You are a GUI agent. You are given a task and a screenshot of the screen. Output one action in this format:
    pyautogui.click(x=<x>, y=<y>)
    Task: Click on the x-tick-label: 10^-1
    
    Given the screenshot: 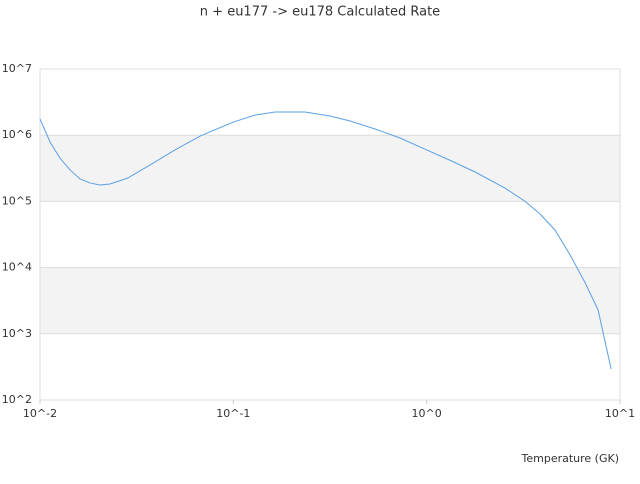 What is the action you would take?
    pyautogui.click(x=233, y=413)
    